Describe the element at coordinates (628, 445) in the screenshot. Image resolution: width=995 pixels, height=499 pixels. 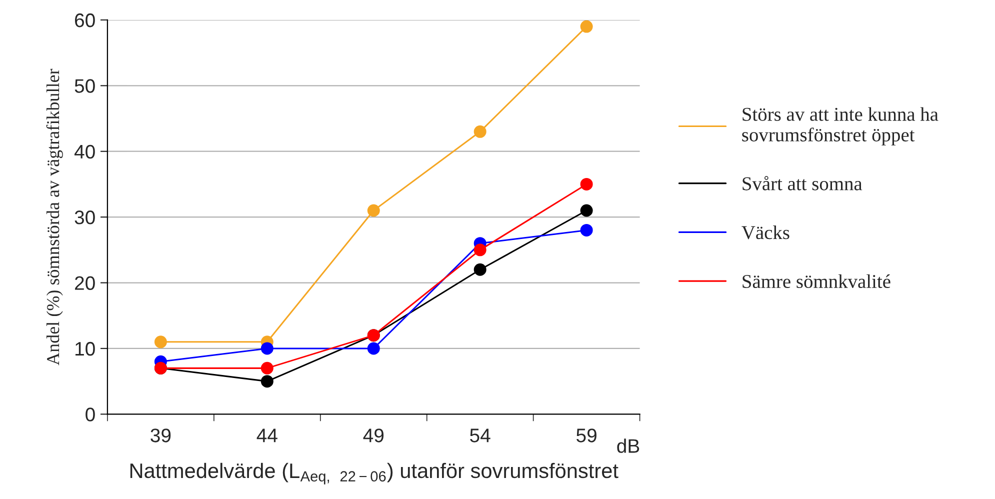
I see `text: dB` at that location.